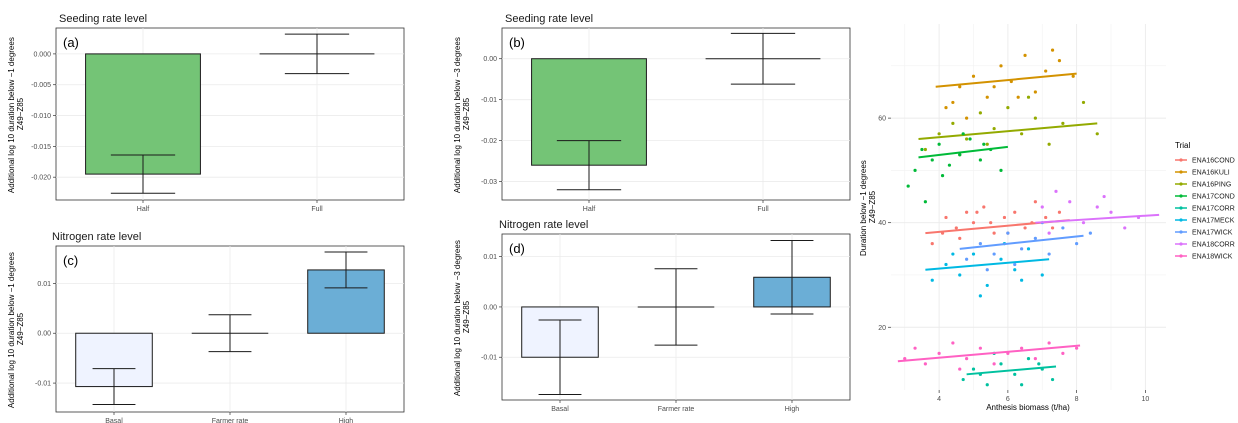 The image size is (1238, 423). Describe the element at coordinates (230, 206) in the screenshot. I see `panel-a-xticks: Half Full` at that location.